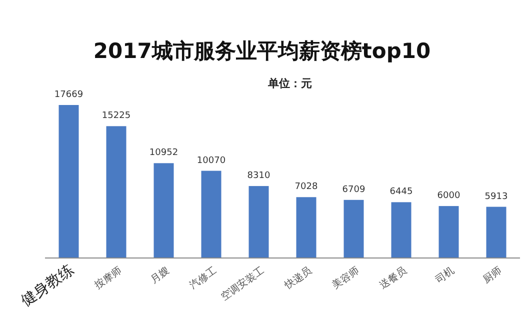 Image resolution: width=525 pixels, height=331 pixels. I want to click on x-tick-label: 月嫂, so click(160, 275).